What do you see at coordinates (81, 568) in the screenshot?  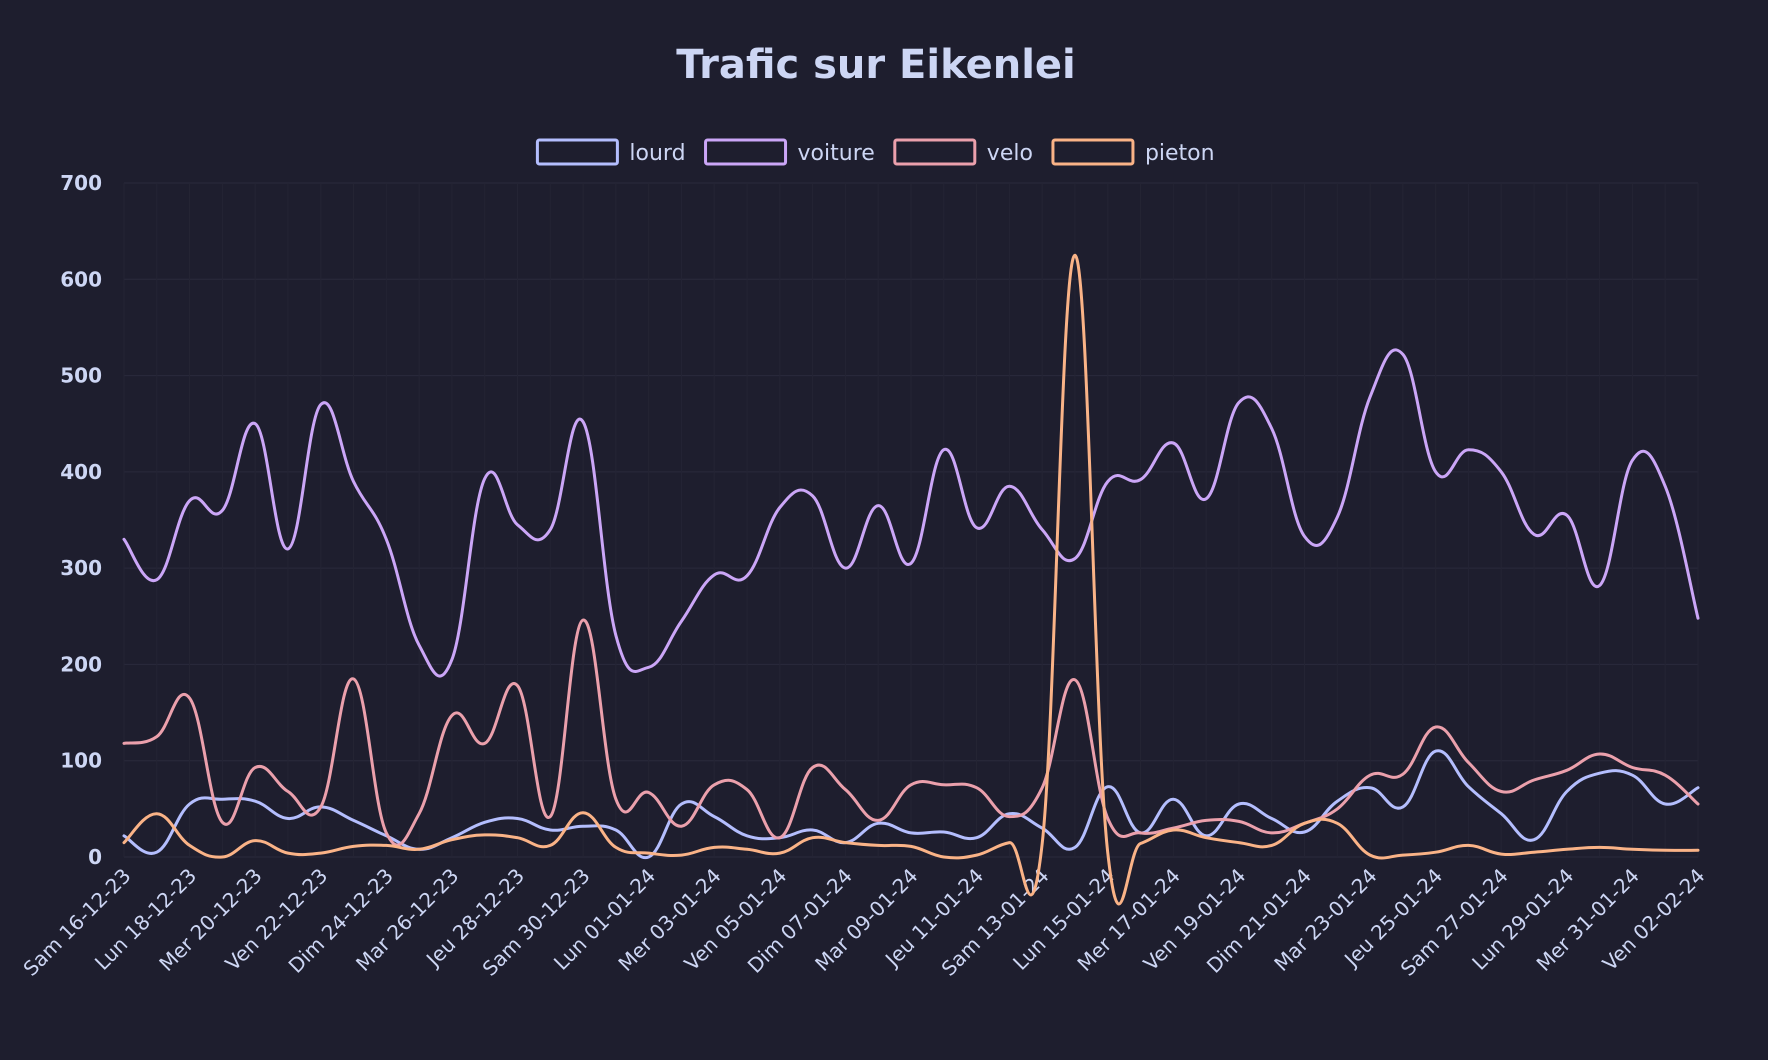 I see `y-tick-label: 300` at bounding box center [81, 568].